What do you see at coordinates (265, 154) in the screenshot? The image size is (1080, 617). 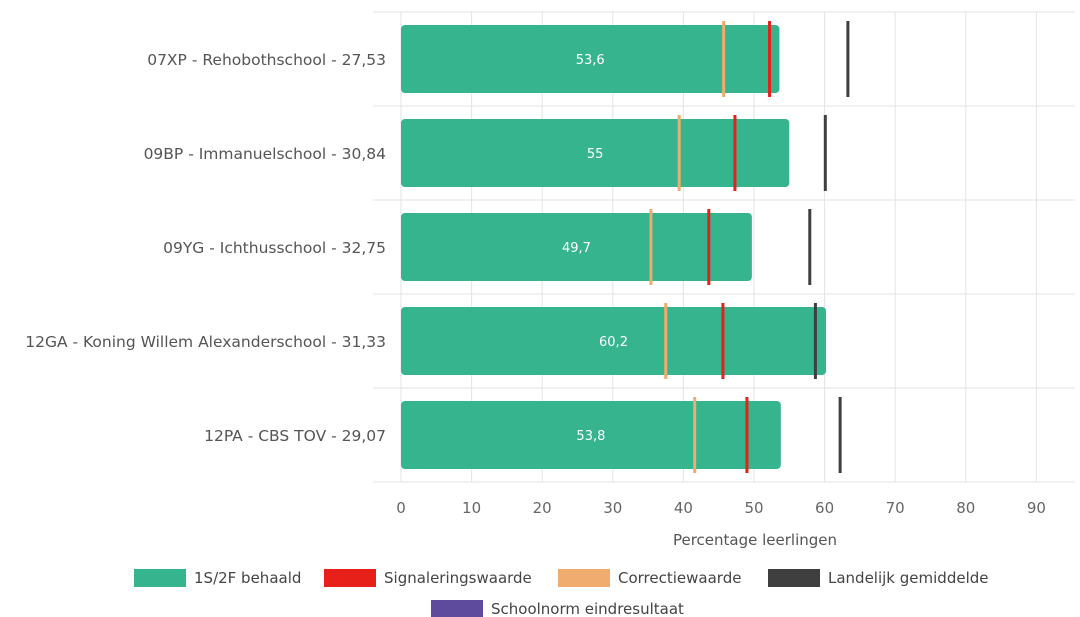 I see `category-label: 09BP - Immanuelschool - 30,84` at bounding box center [265, 154].